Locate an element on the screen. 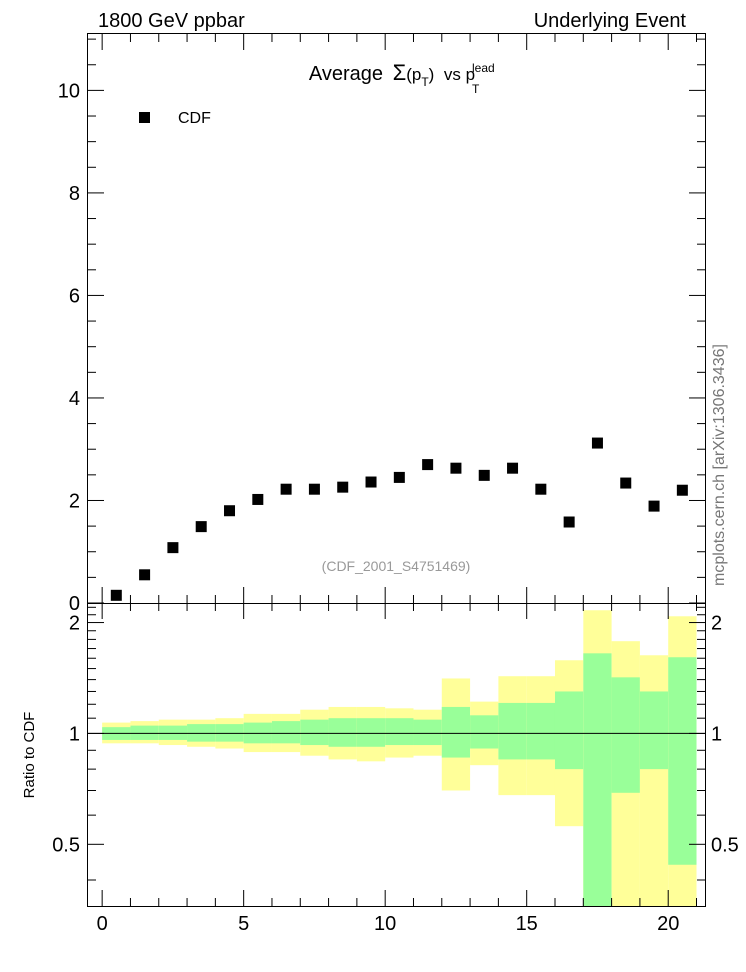 The image size is (746, 972). upper-ytick-label: 4 is located at coordinates (74, 399).